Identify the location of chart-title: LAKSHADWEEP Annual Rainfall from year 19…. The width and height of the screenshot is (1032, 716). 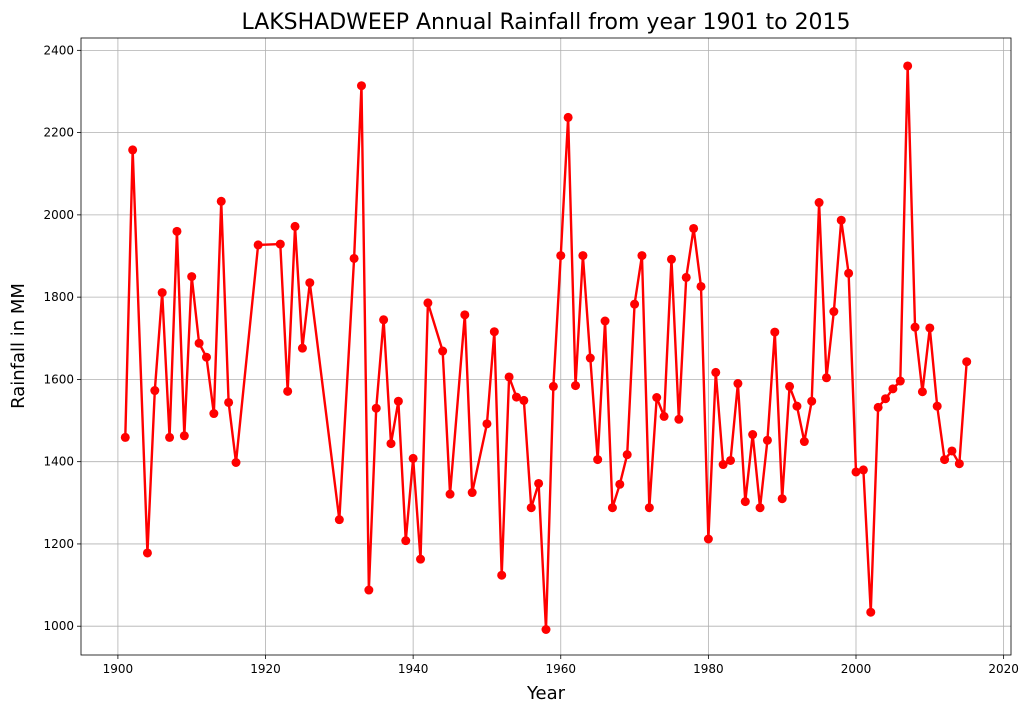
(545, 22).